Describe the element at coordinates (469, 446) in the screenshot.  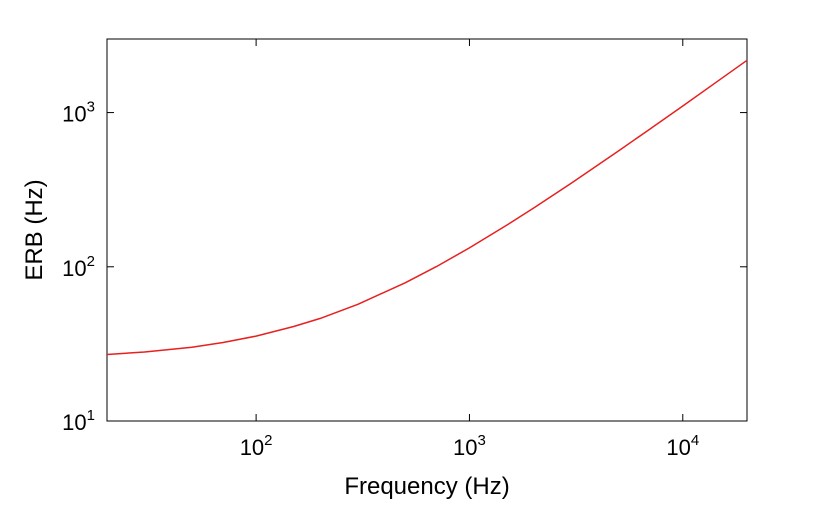
I see `x-tick-label: 10³` at that location.